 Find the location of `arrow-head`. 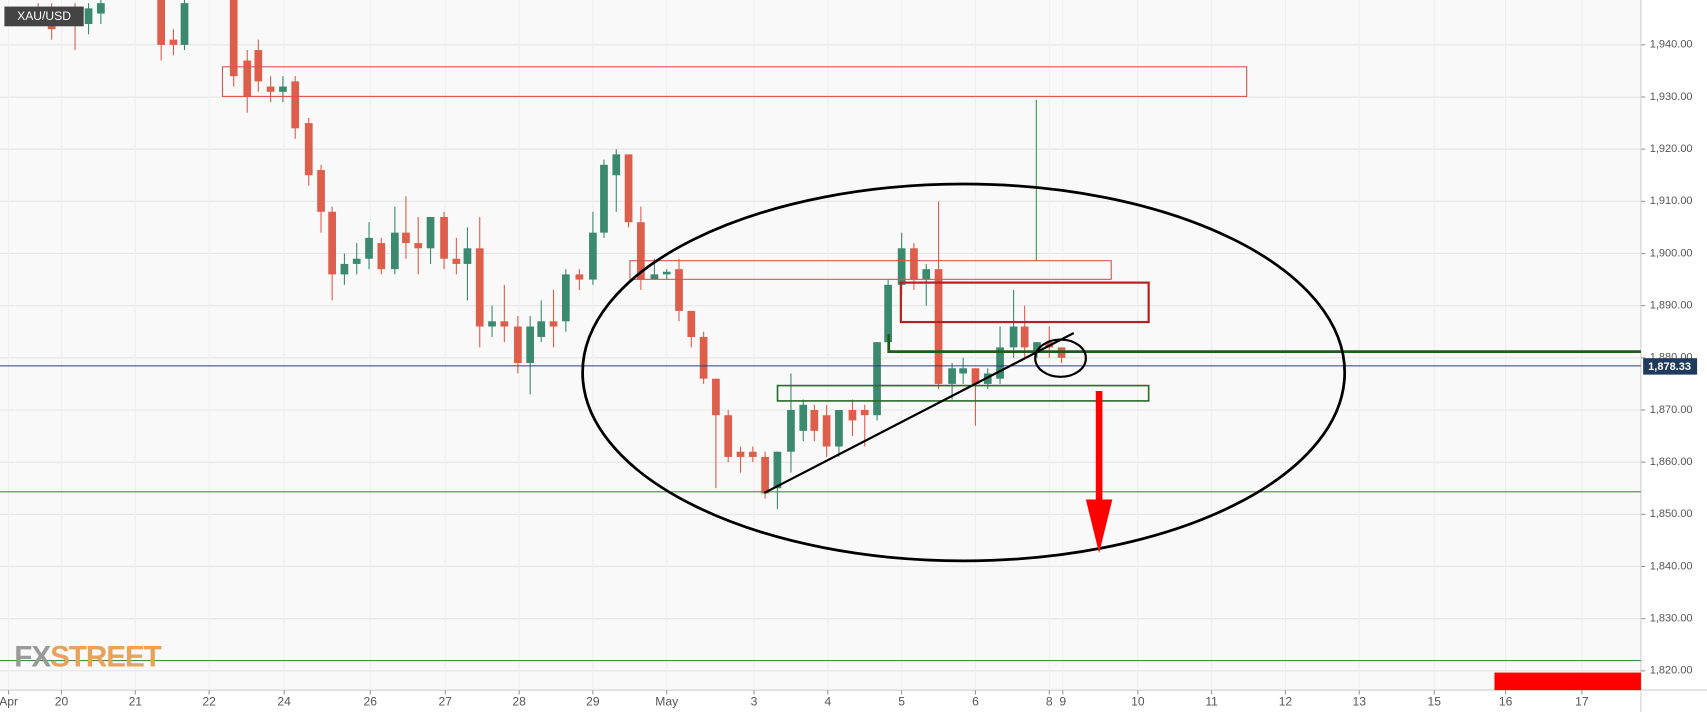

arrow-head is located at coordinates (1099, 526).